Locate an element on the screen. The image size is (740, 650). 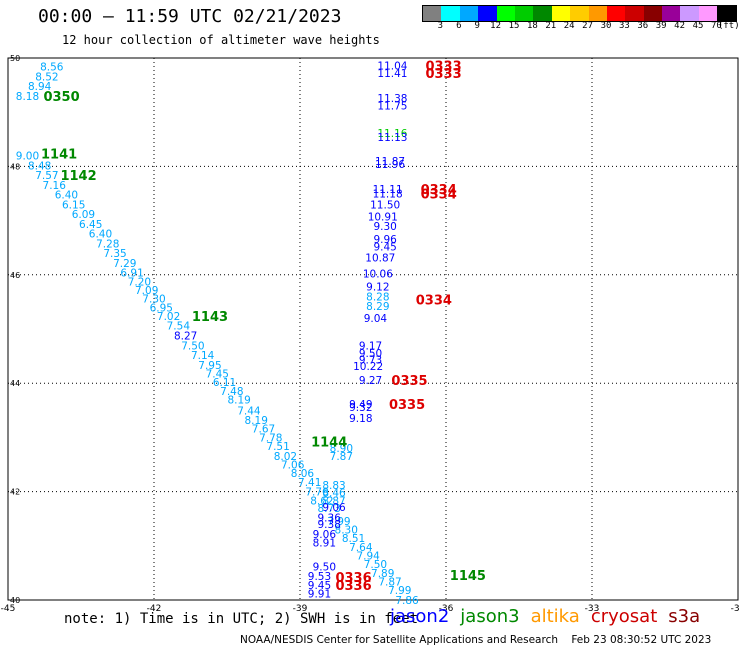
y-tick-label: 40 is located at coordinates (15, 600).